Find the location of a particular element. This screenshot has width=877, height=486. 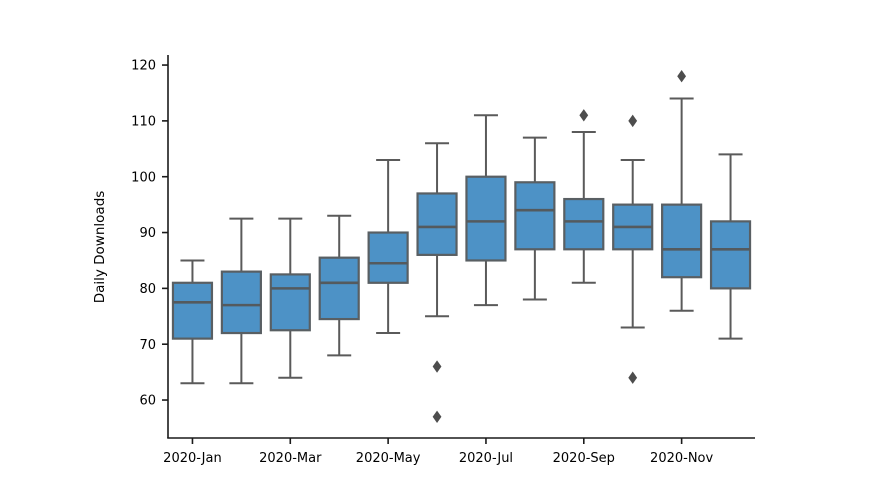

box-2020-Jan is located at coordinates (192, 322).